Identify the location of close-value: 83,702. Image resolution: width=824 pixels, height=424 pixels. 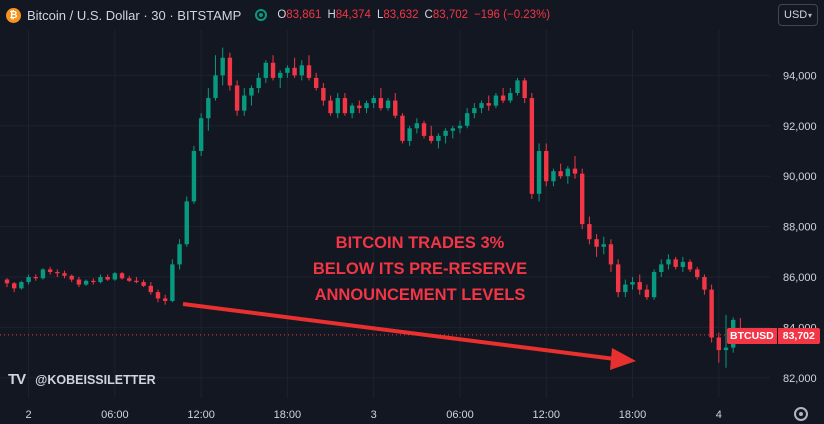
(450, 15).